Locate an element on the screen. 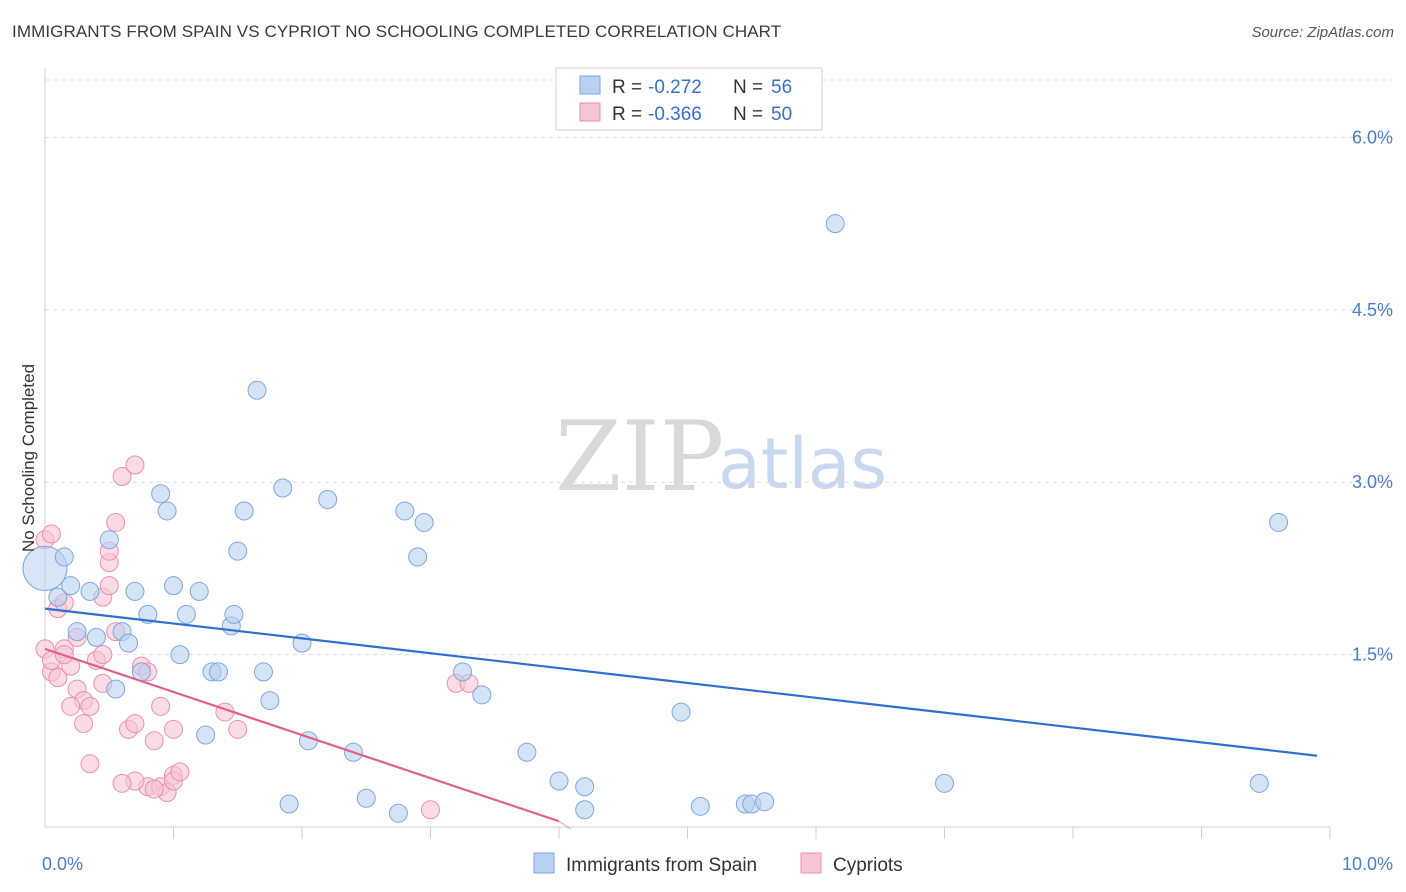 This screenshot has height=892, width=1406. y-tick-label-1: 3.0% is located at coordinates (1372, 482).